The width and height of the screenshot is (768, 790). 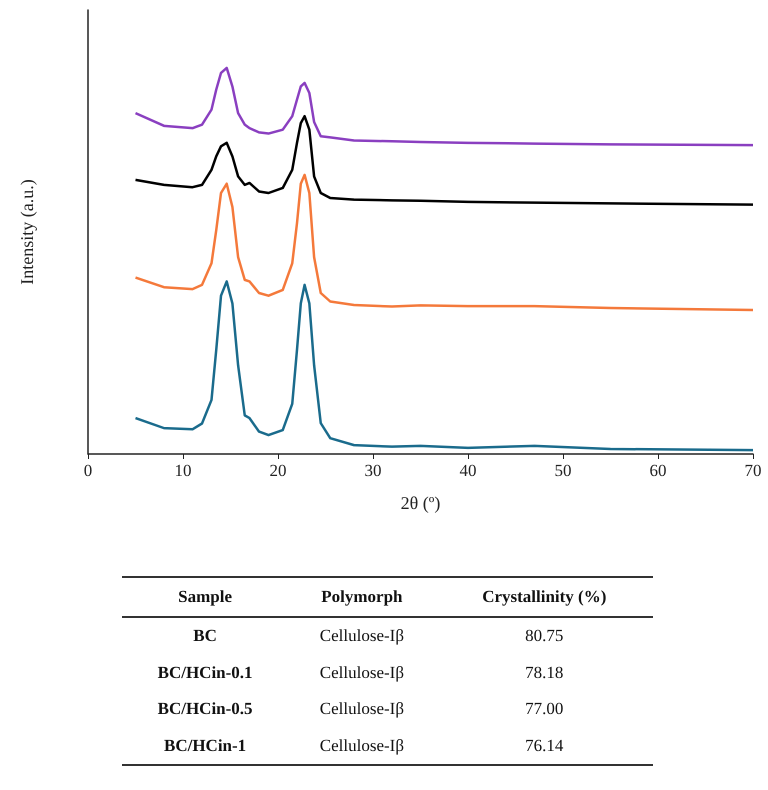 I want to click on text: Sample, so click(x=205, y=597).